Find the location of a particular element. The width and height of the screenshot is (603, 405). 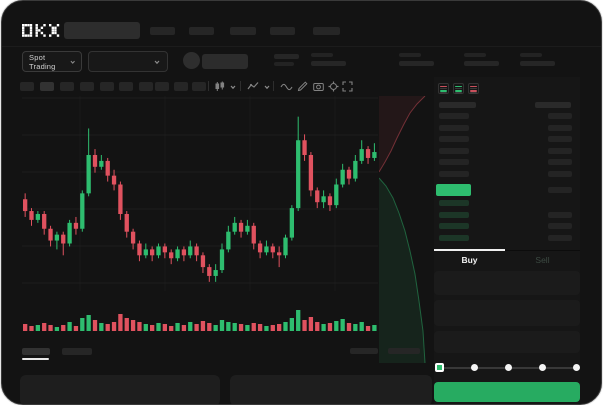

trades-panel is located at coordinates (331, 389).